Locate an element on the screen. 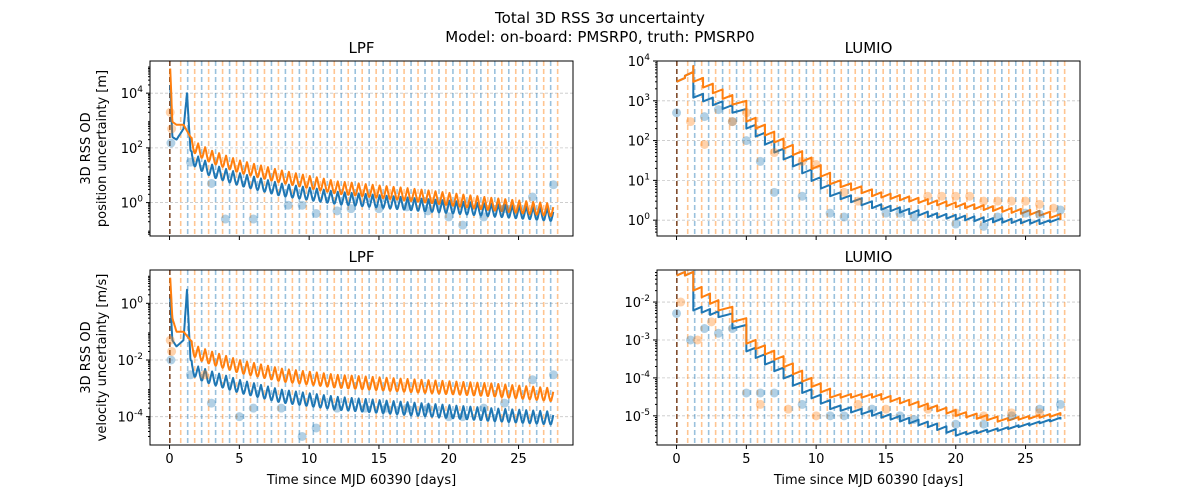 Image resolution: width=1200 pixels, height=500 pixels. subplot-title: LPF is located at coordinates (361, 48).